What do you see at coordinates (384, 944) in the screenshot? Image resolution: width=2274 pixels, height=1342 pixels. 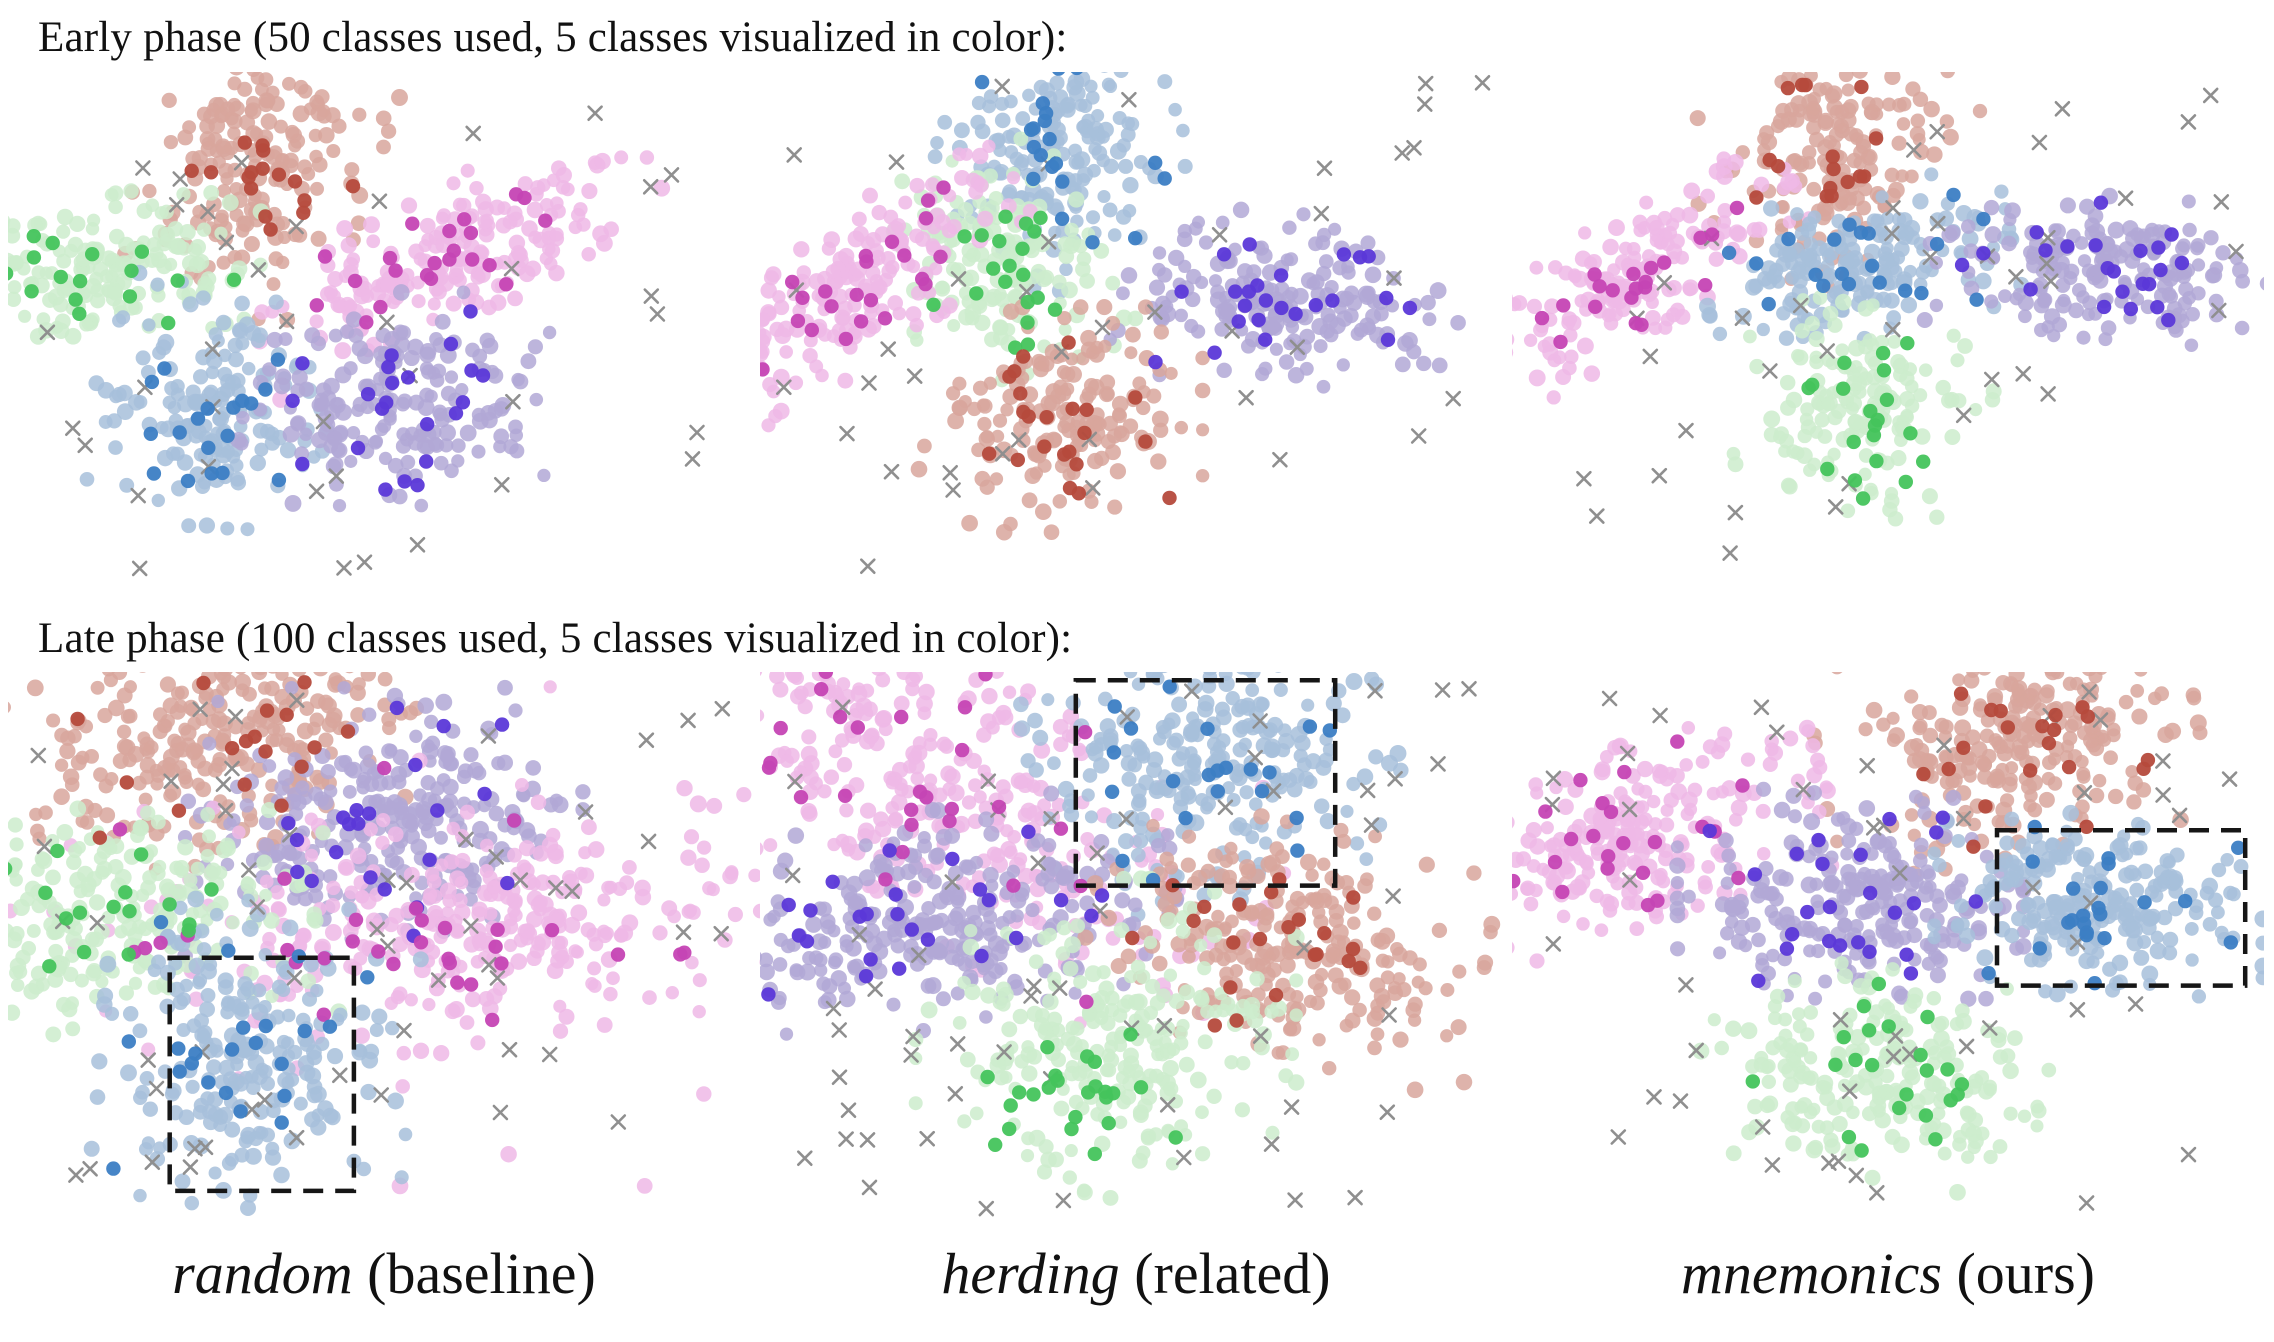 I see `scatter-canvas-random-late` at bounding box center [384, 944].